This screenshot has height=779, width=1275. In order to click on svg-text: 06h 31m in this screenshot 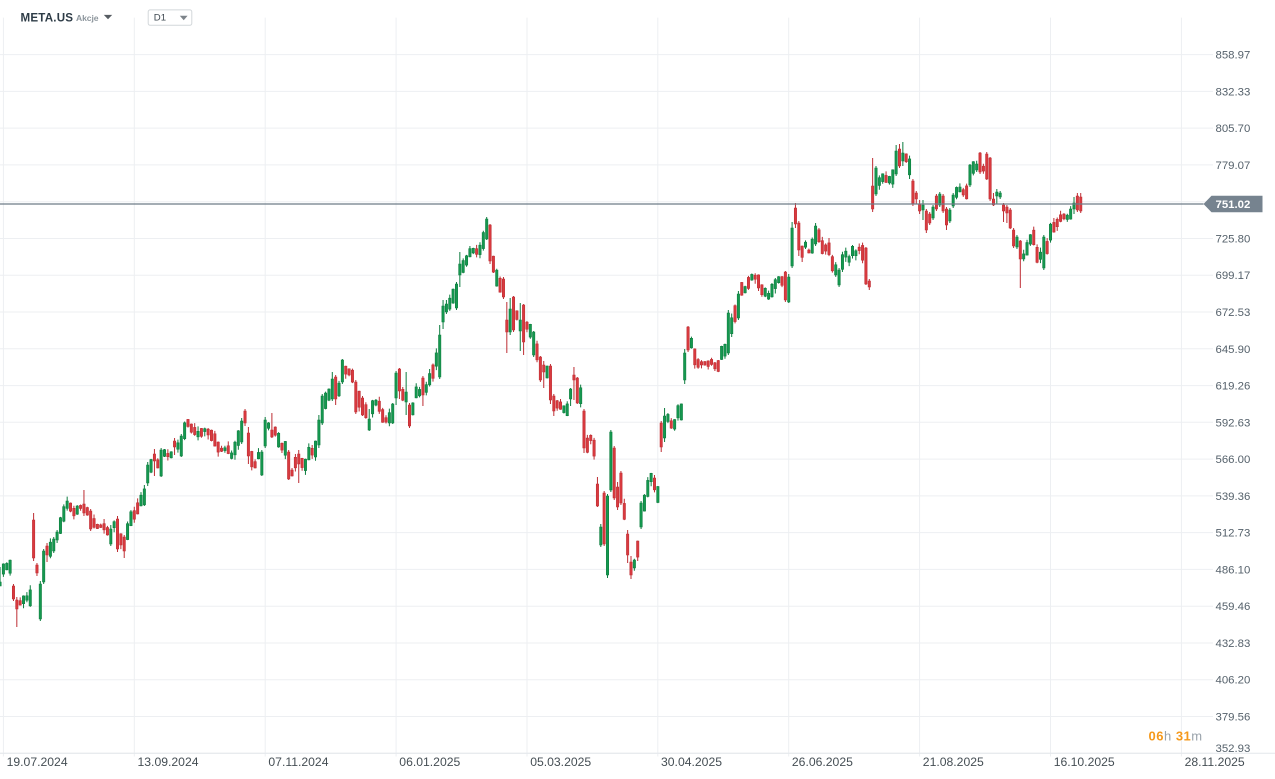, I will do `click(1176, 735)`.